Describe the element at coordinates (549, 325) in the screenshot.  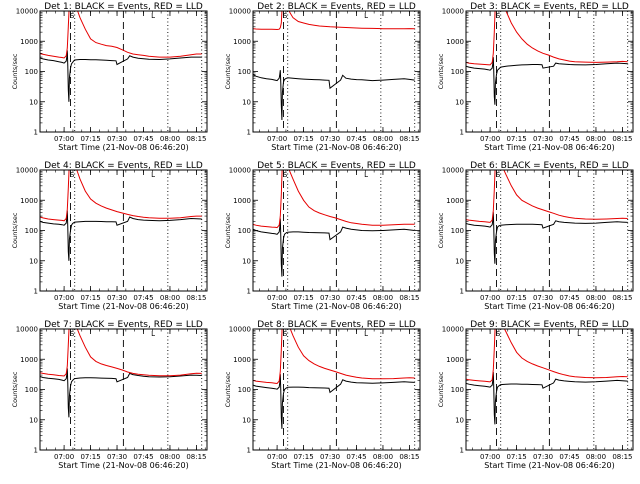
I see `panel-title: Det 9: BLACK = Events, RED = LLD` at that location.